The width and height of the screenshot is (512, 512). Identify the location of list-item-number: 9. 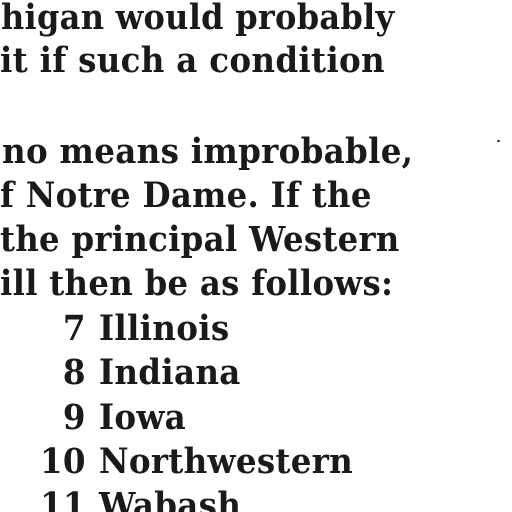
(74, 417).